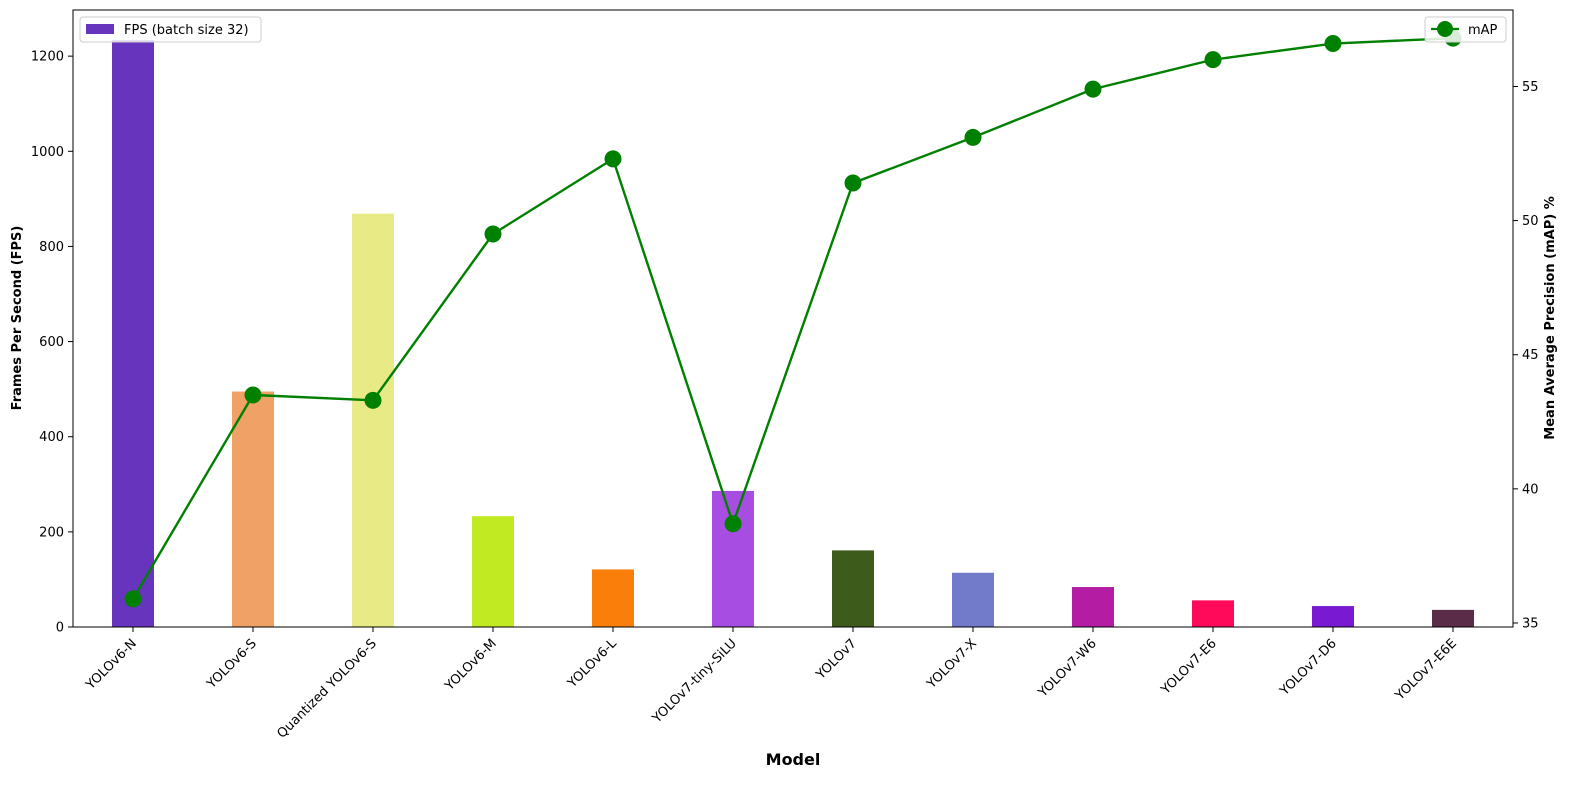 The width and height of the screenshot is (1590, 790). I want to click on legend-map-label: mAP, so click(1483, 30).